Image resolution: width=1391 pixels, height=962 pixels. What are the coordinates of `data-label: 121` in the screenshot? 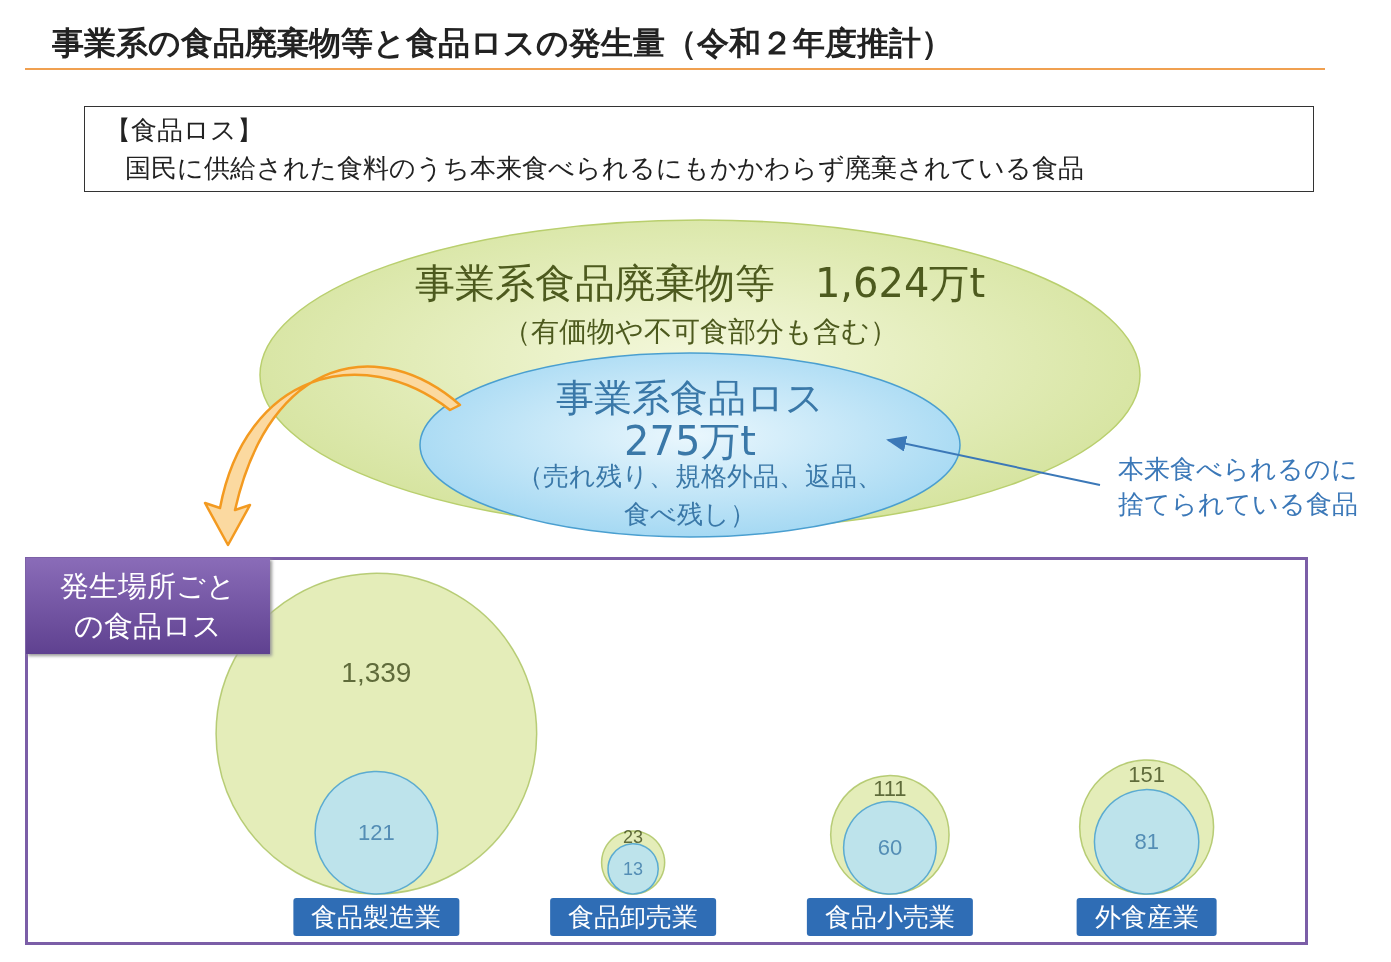 It's located at (376, 833).